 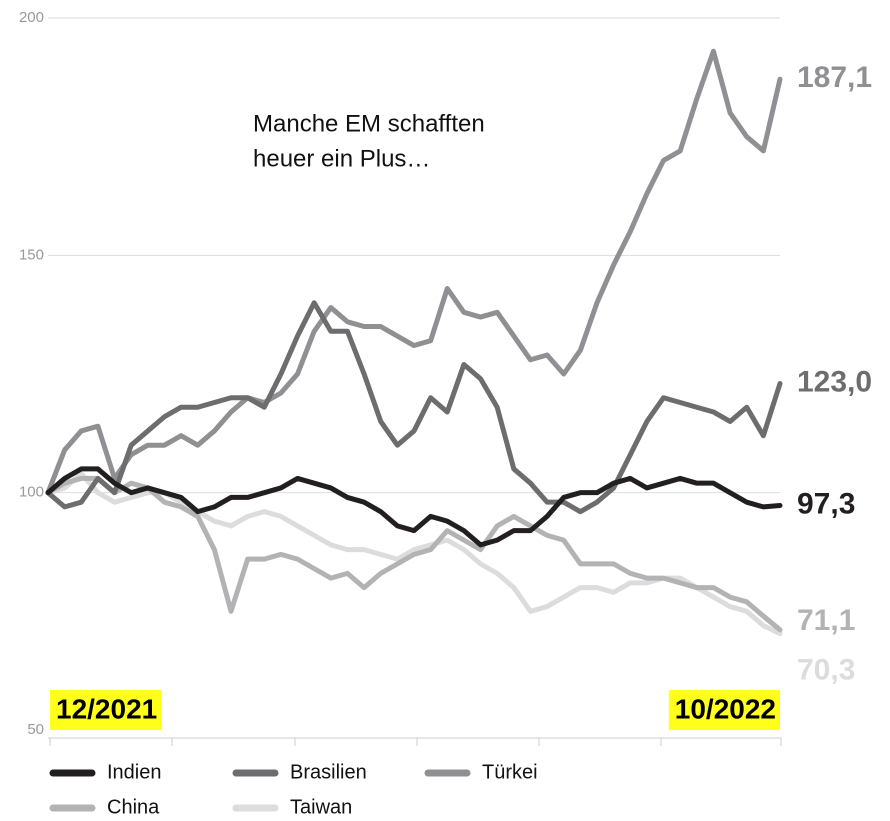 What do you see at coordinates (133, 807) in the screenshot?
I see `legend-label: China` at bounding box center [133, 807].